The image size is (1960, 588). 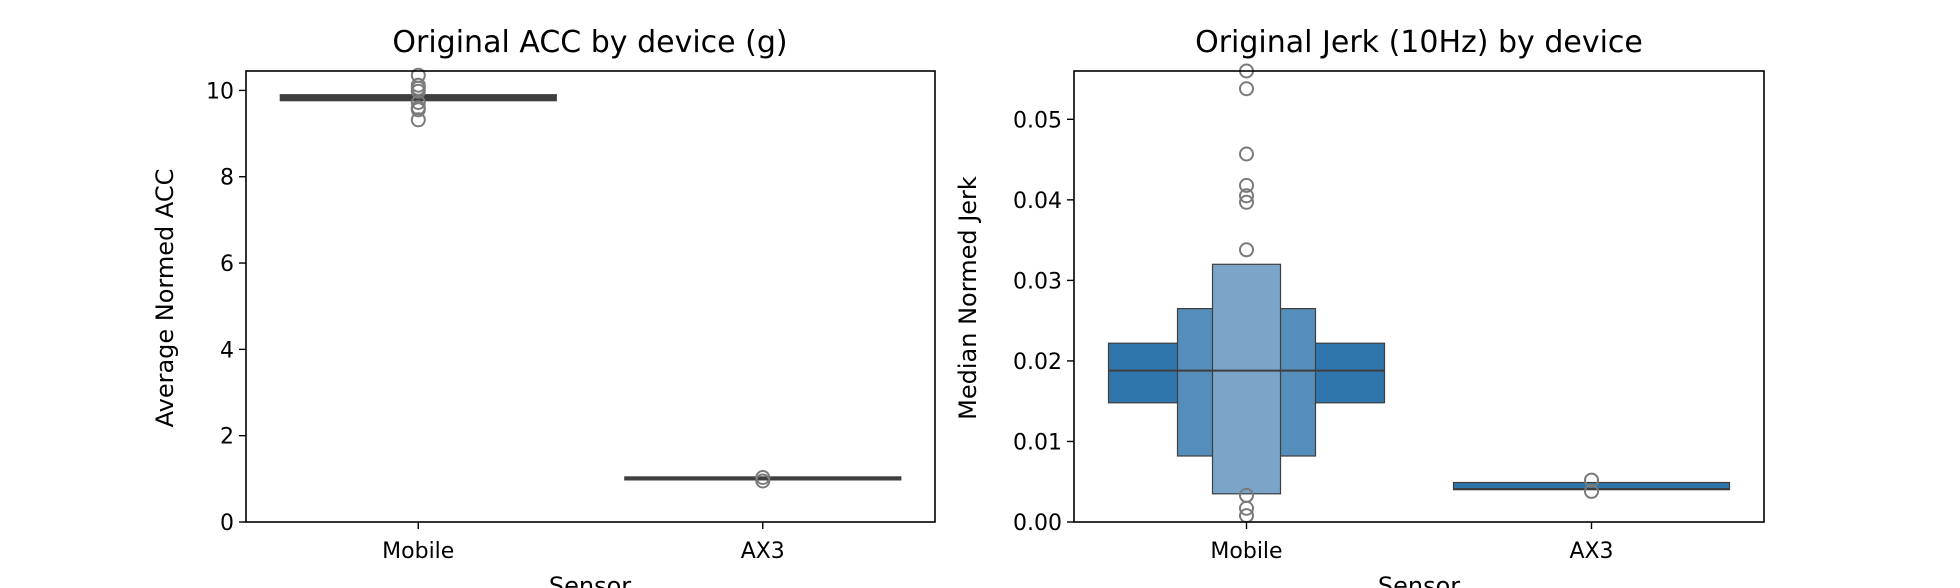 I want to click on jerk-y-tick-label: 0.01, so click(x=1037, y=442).